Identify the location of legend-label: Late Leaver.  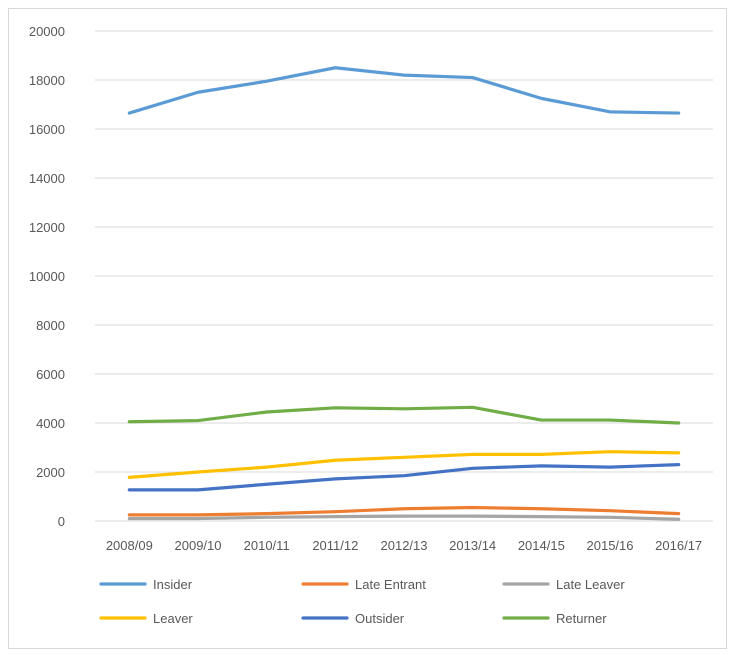
(590, 584).